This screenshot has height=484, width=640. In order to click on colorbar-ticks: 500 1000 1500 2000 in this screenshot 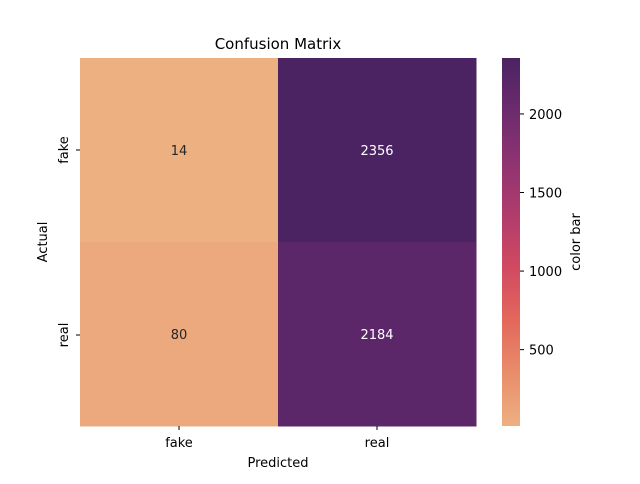, I will do `click(541, 233)`.